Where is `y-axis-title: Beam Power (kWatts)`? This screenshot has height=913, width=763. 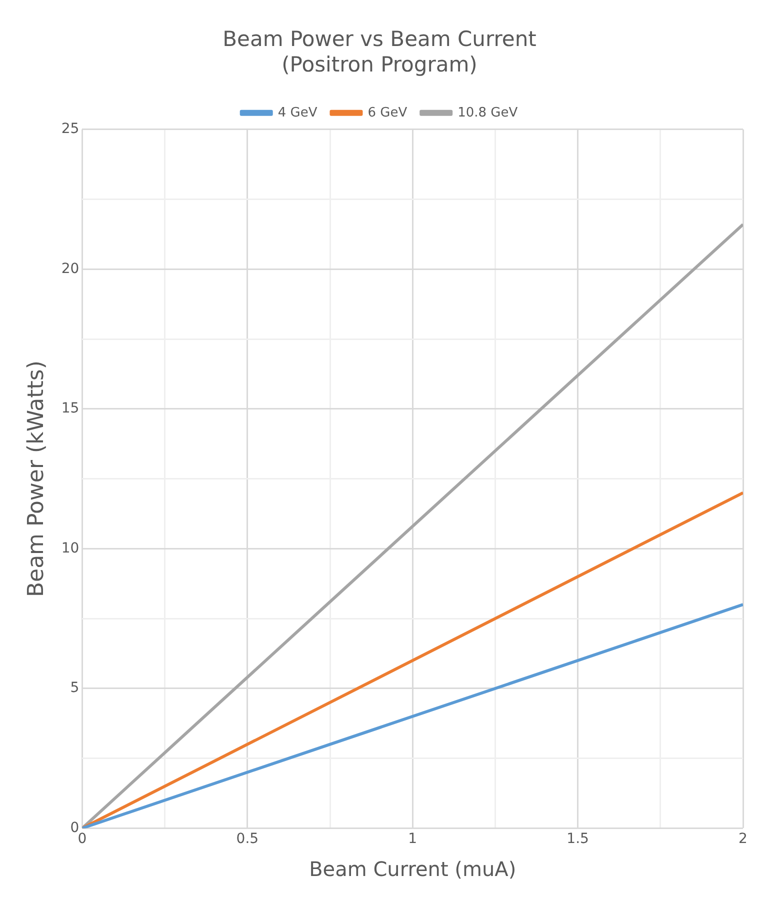
y-axis-title: Beam Power (kWatts) is located at coordinates (36, 479).